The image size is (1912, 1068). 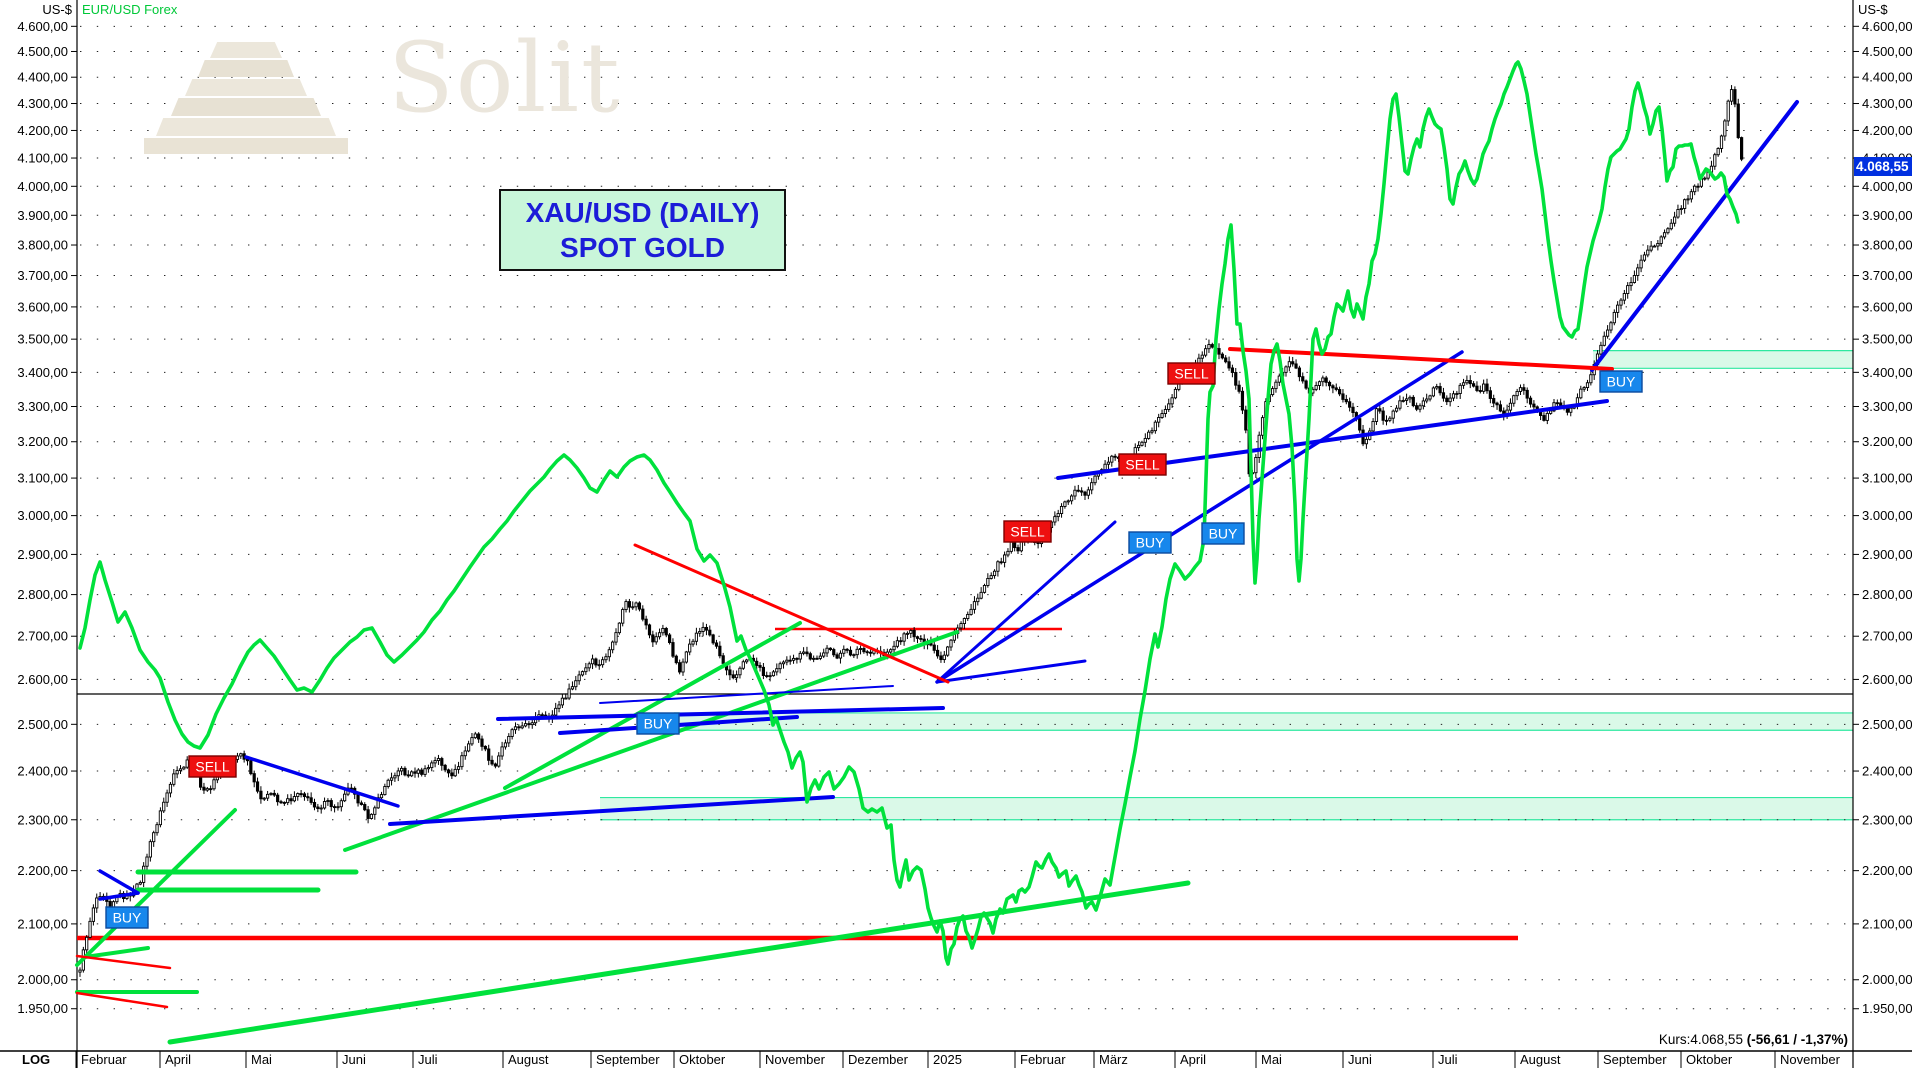 I want to click on kurs-status-line: Kurs:4.068,55 (-56,61 / -1,37%), so click(x=1753, y=1039).